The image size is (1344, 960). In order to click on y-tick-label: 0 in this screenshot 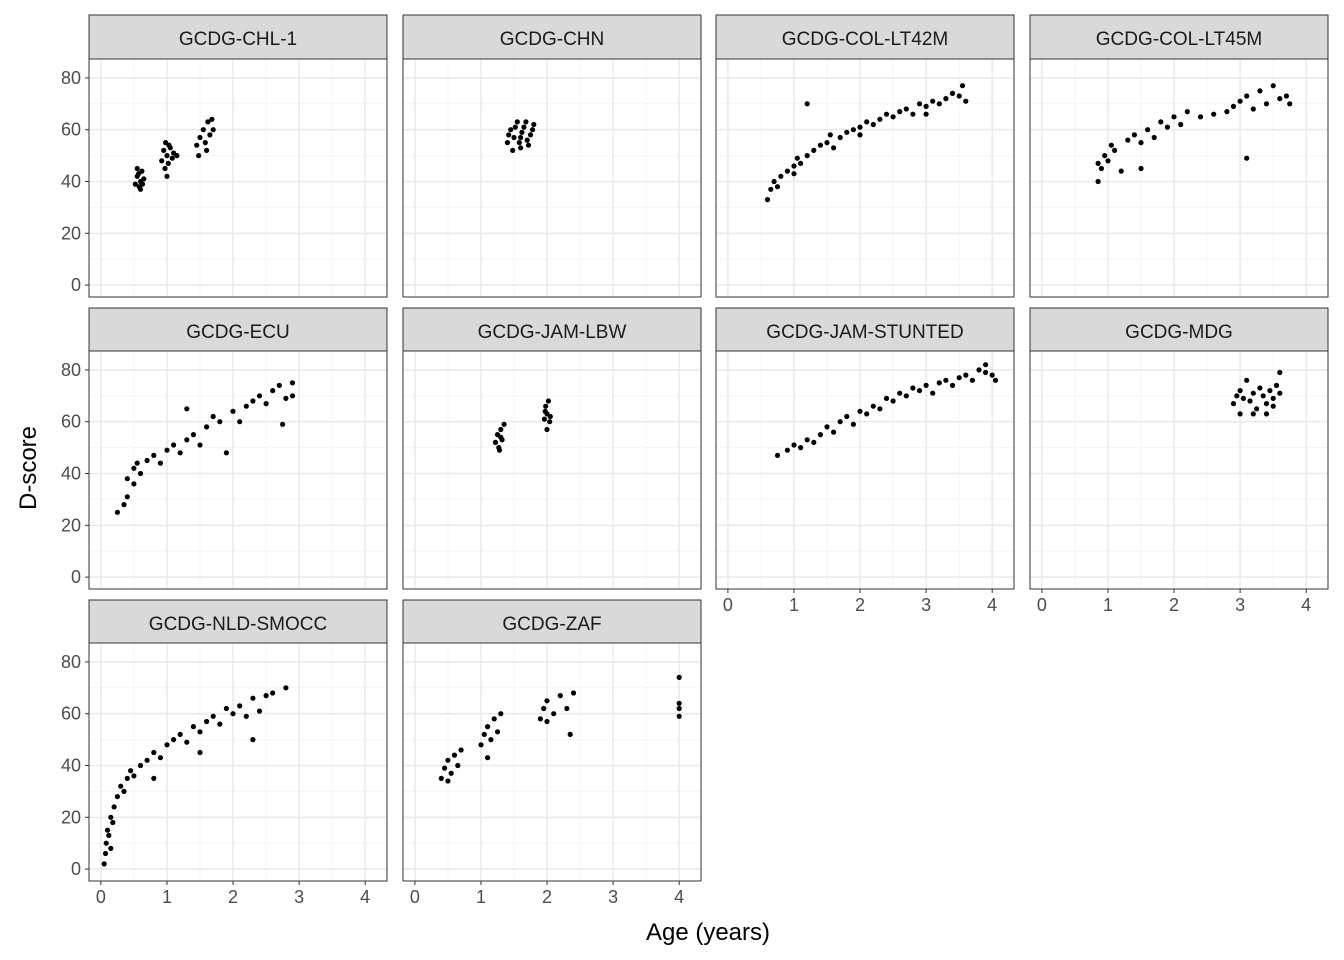, I will do `click(76, 285)`.